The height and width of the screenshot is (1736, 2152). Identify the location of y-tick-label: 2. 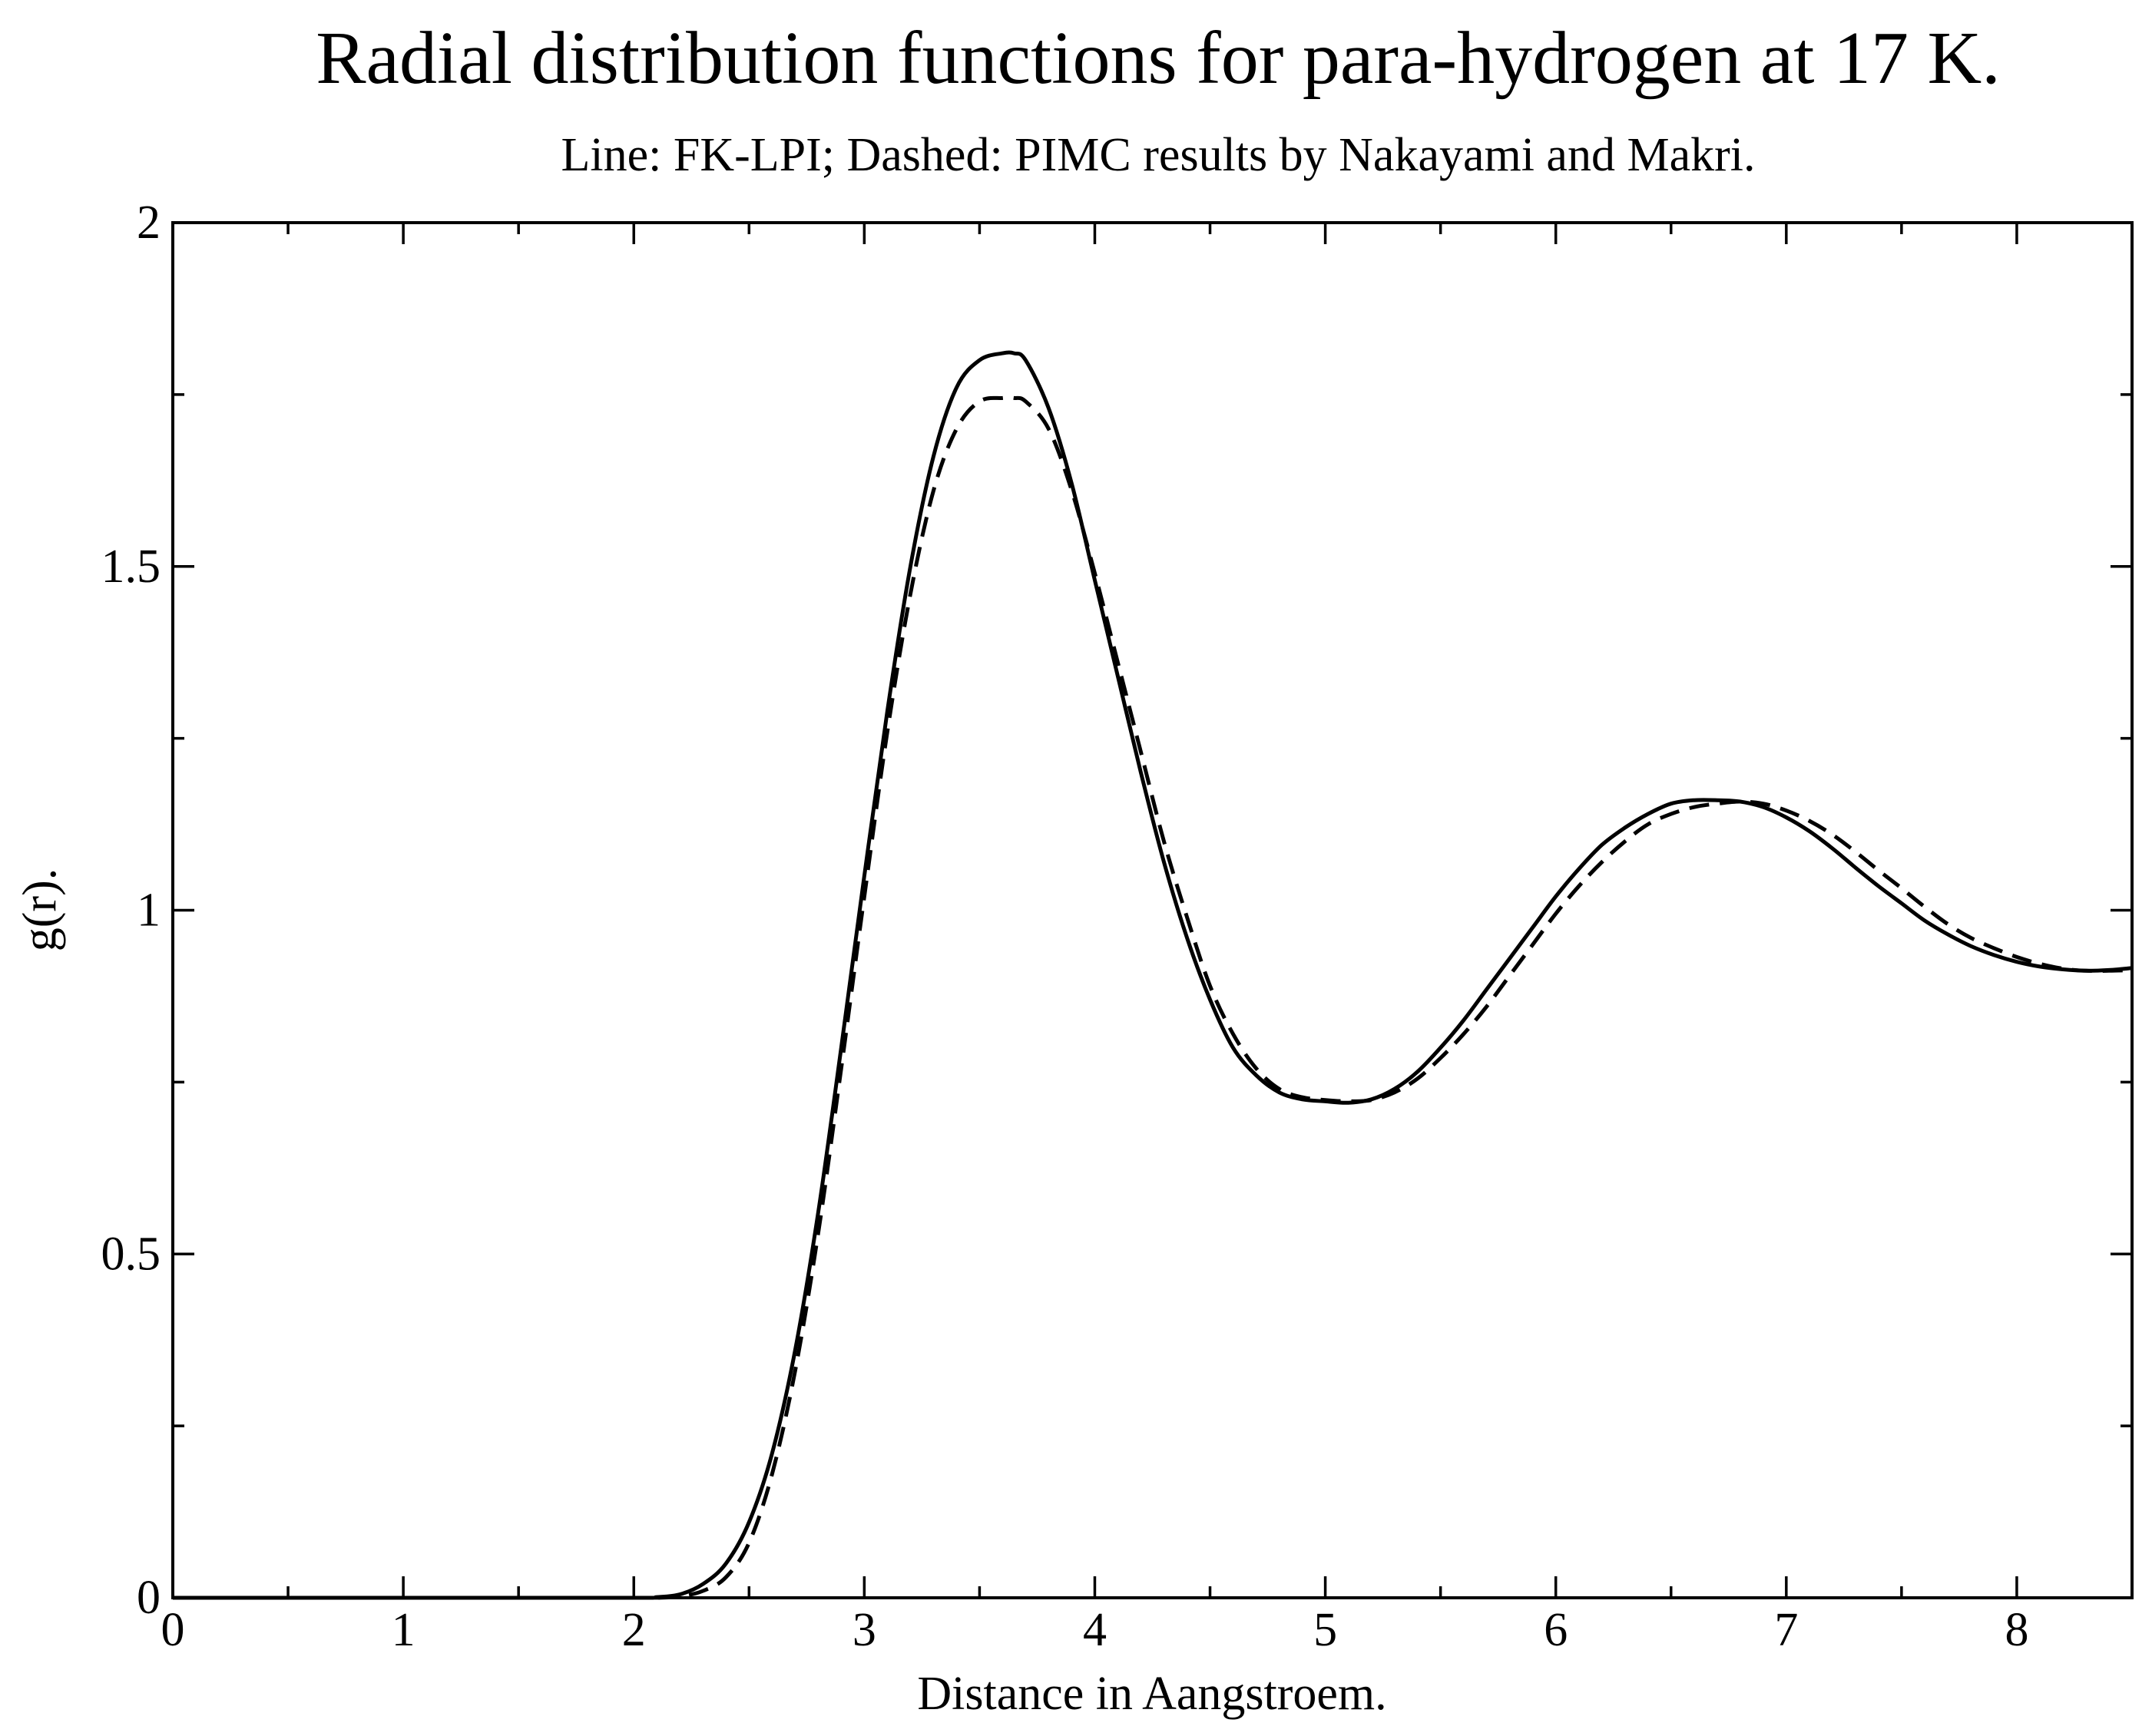
(149, 223).